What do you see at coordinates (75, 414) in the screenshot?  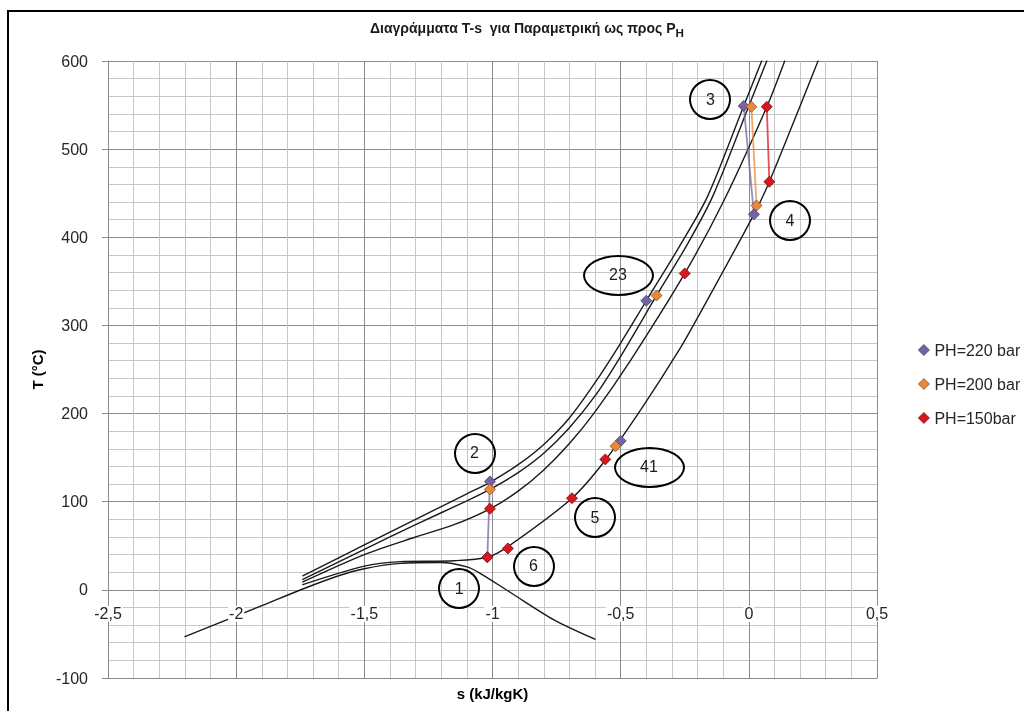 I see `y-tick-label: 200` at bounding box center [75, 414].